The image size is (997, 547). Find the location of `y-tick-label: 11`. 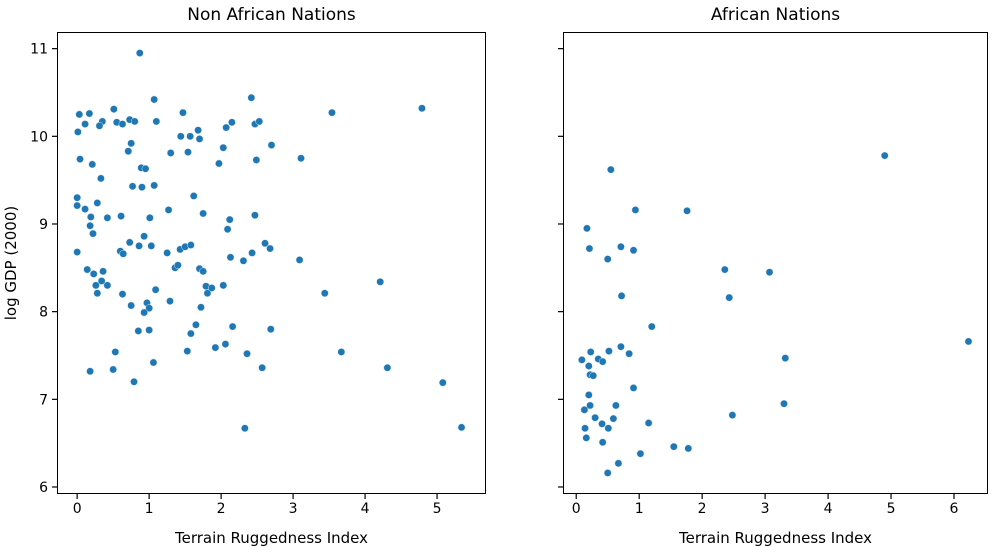

y-tick-label: 11 is located at coordinates (39, 50).